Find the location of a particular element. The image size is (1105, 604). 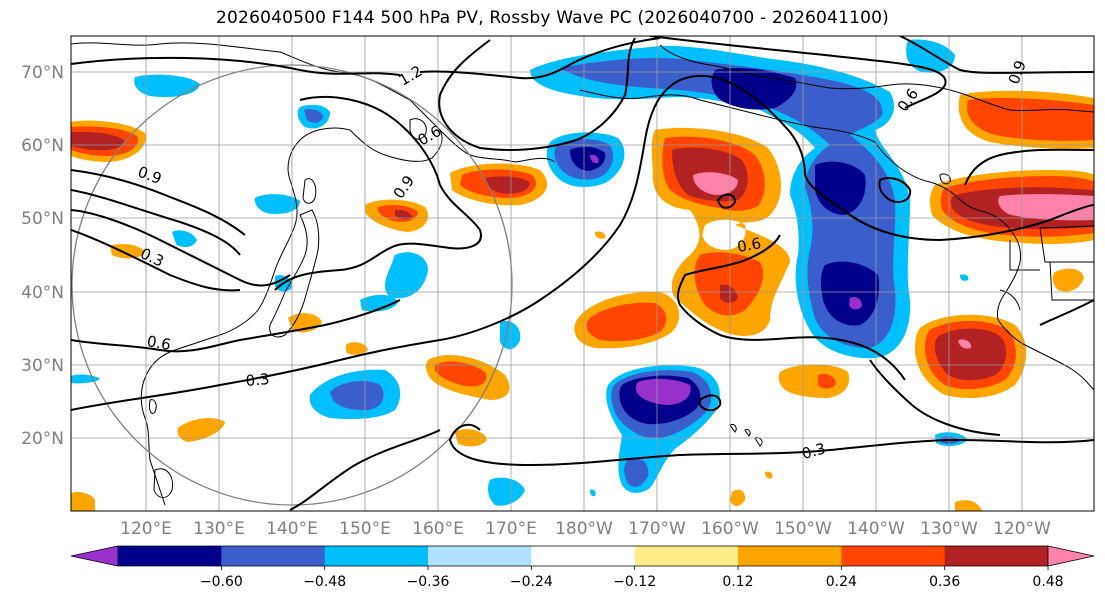

lon-label: 150°E is located at coordinates (365, 529).